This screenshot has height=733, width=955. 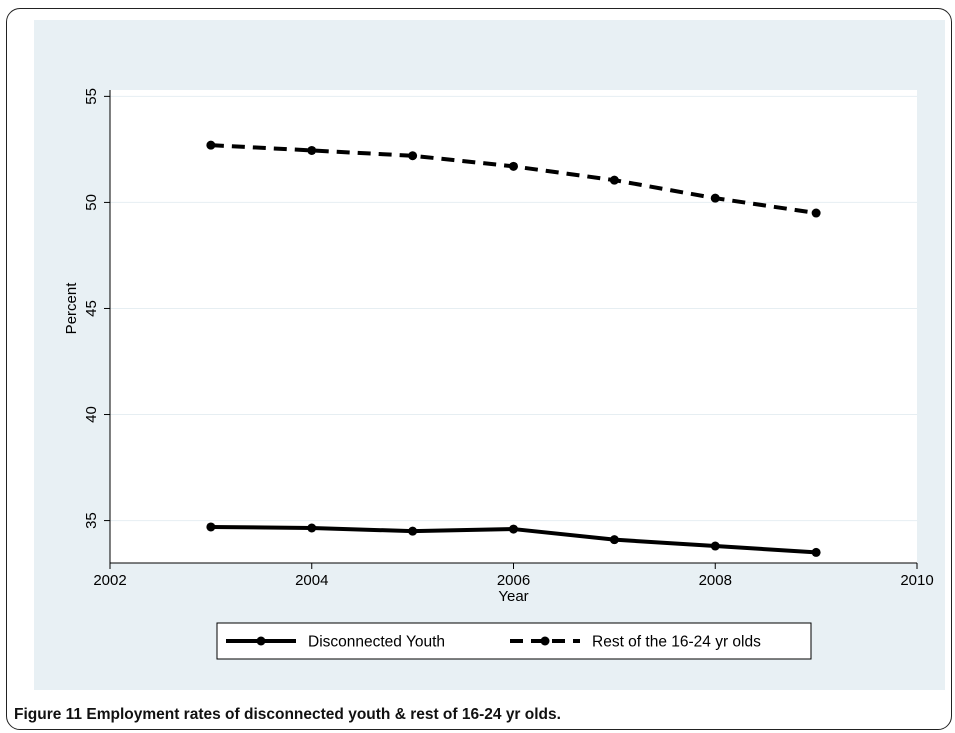 What do you see at coordinates (91, 202) in the screenshot?
I see `y-tick-label: 50` at bounding box center [91, 202].